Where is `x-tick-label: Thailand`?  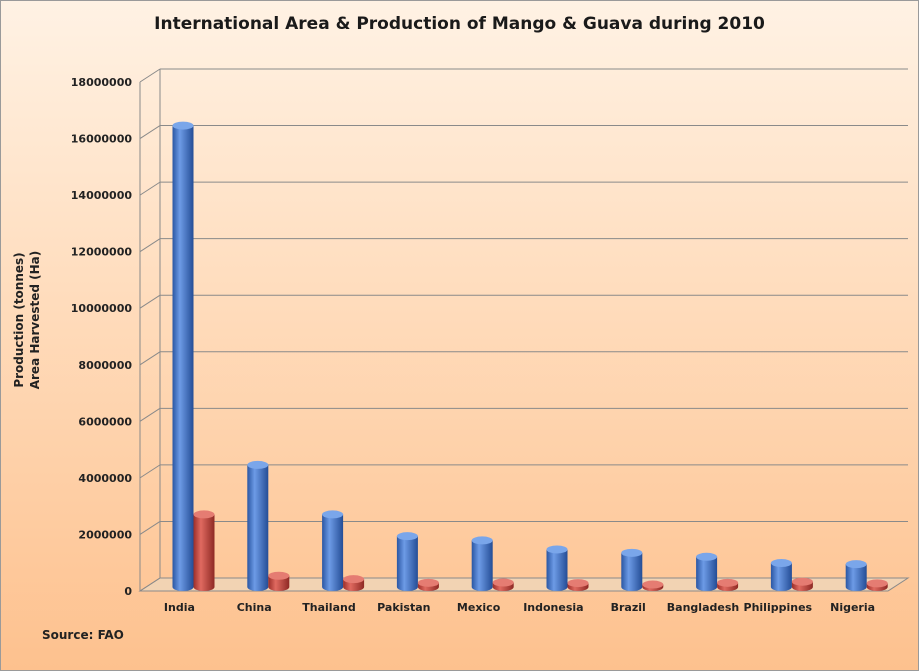 x-tick-label: Thailand is located at coordinates (328, 607).